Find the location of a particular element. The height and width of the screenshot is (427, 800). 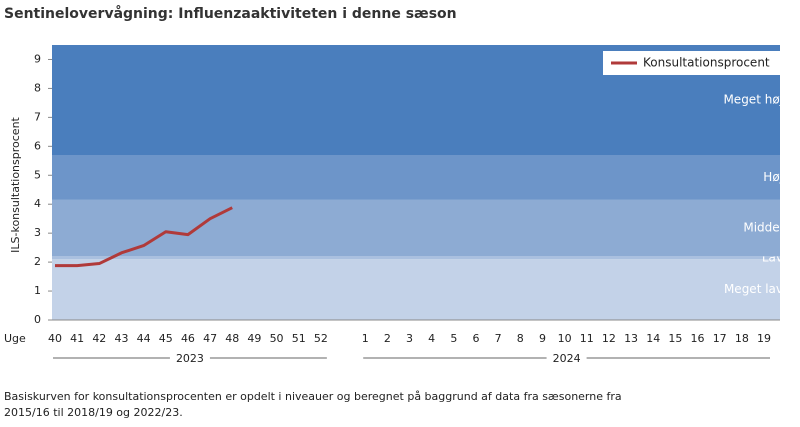

y-tick-label: 8 is located at coordinates (37, 87).